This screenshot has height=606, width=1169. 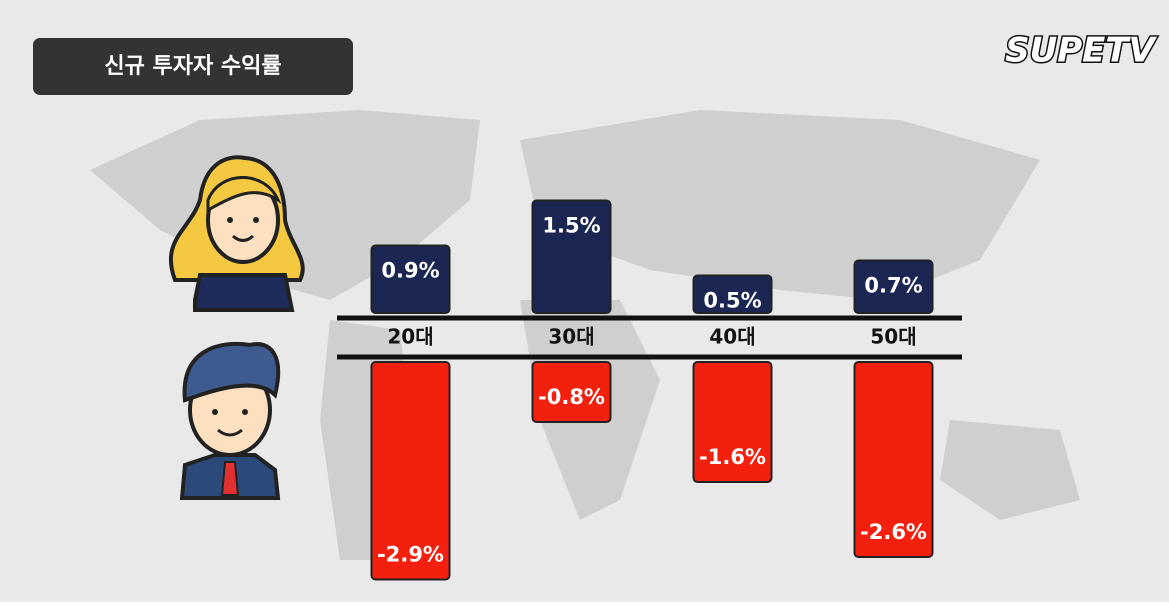 I want to click on data-label: -2.9%, so click(x=410, y=555).